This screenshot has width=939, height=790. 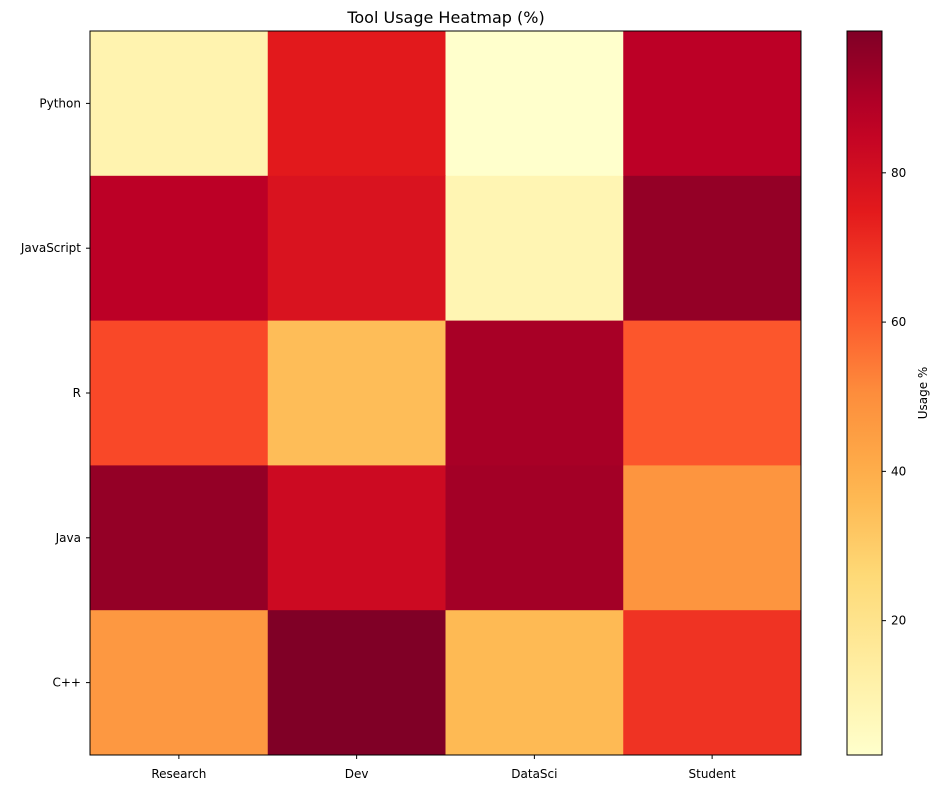 What do you see at coordinates (713, 774) in the screenshot?
I see `x-tick-label: Student` at bounding box center [713, 774].